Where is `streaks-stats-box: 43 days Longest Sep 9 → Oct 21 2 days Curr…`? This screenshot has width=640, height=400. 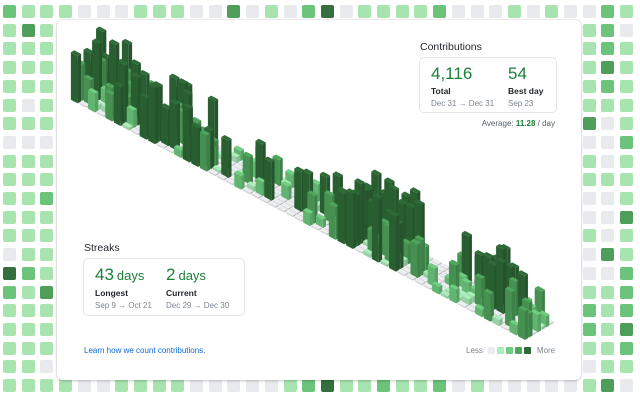 streaks-stats-box: 43 days Longest Sep 9 → Oct 21 2 days Curr… is located at coordinates (164, 287).